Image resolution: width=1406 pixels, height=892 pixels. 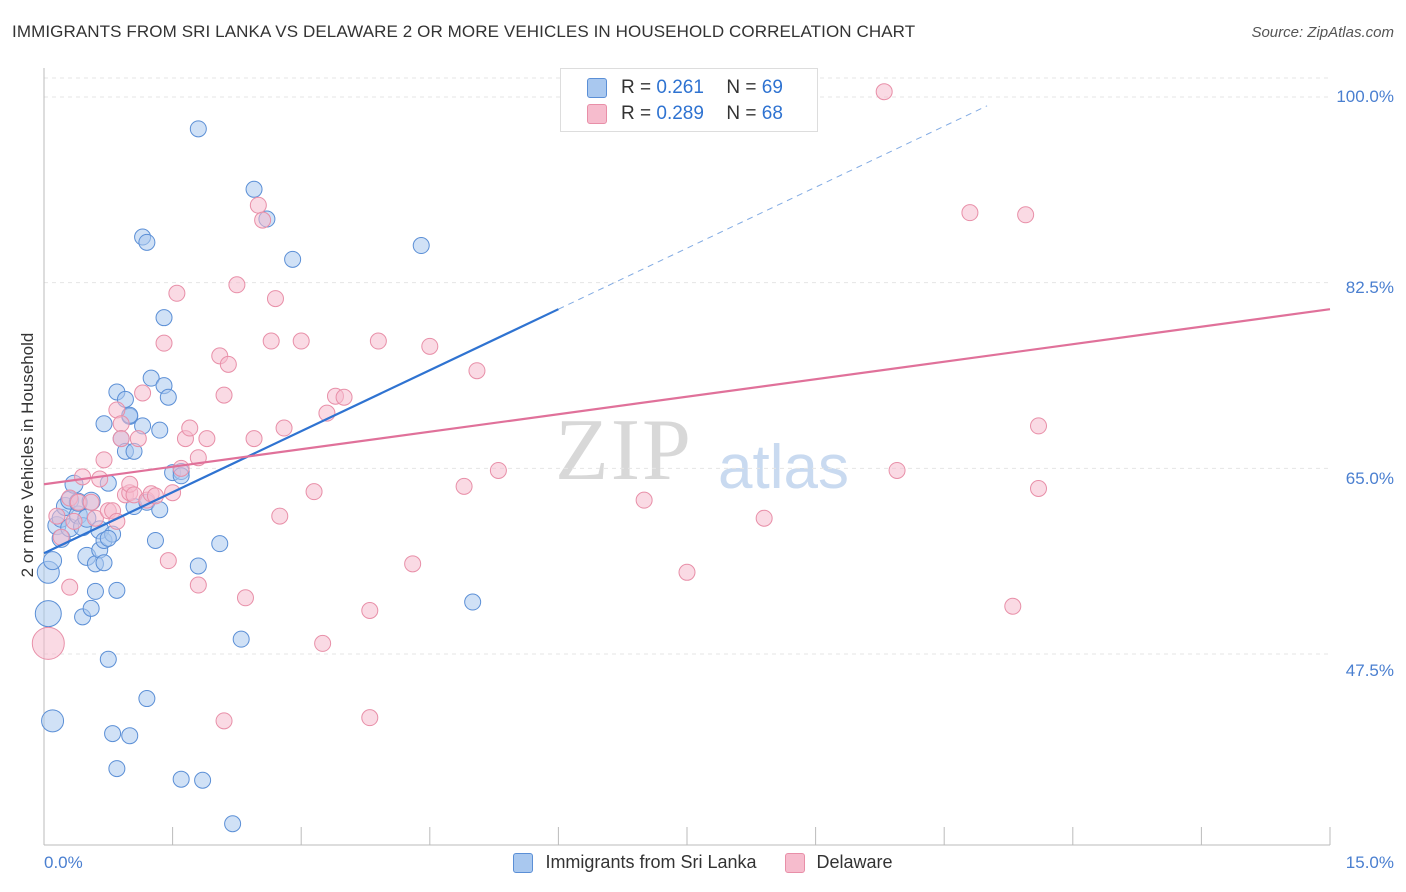 What do you see at coordinates (63, 862) in the screenshot?
I see `x-tick-min: 0.0%` at bounding box center [63, 862].